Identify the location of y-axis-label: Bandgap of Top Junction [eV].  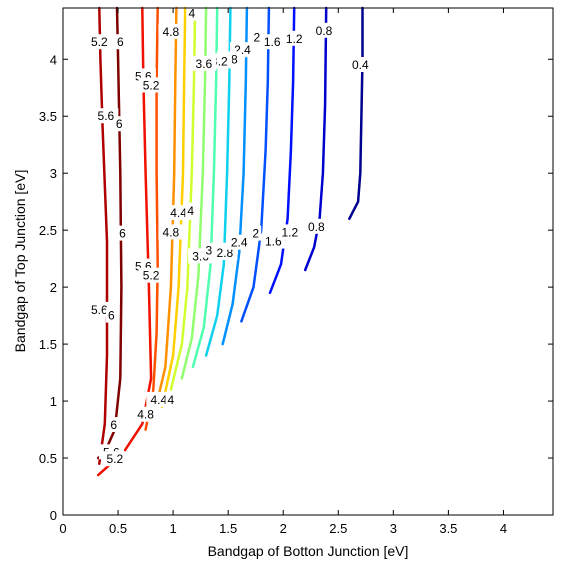
(20, 261).